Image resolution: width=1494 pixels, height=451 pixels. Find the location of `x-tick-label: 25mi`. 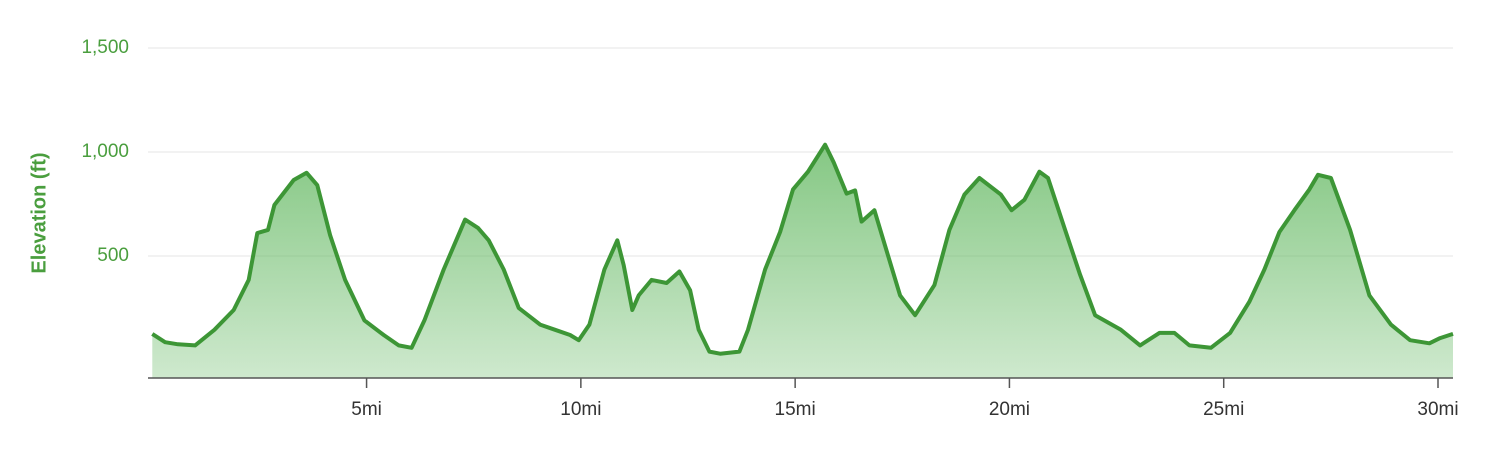

x-tick-label: 25mi is located at coordinates (1223, 409).